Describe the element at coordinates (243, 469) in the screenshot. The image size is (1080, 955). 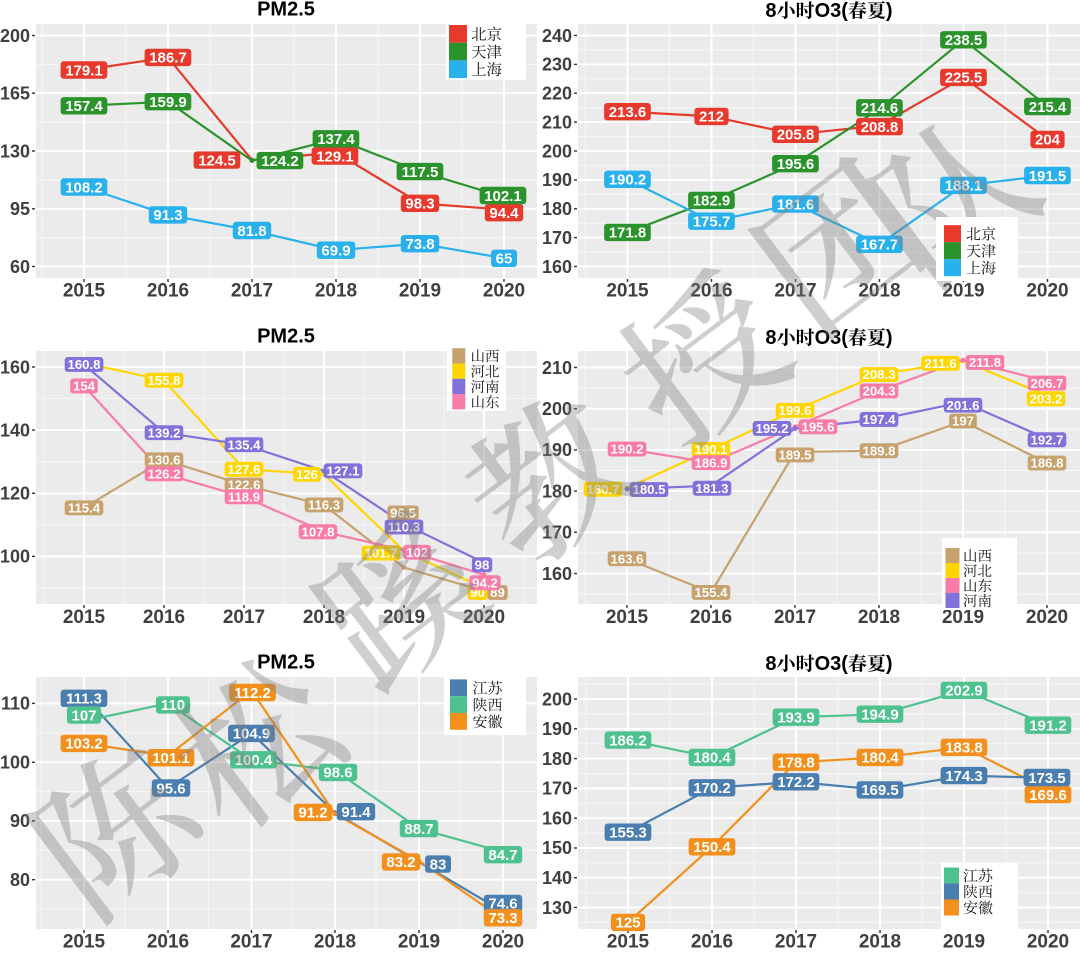
I see `svg-text: 127.6` at that location.